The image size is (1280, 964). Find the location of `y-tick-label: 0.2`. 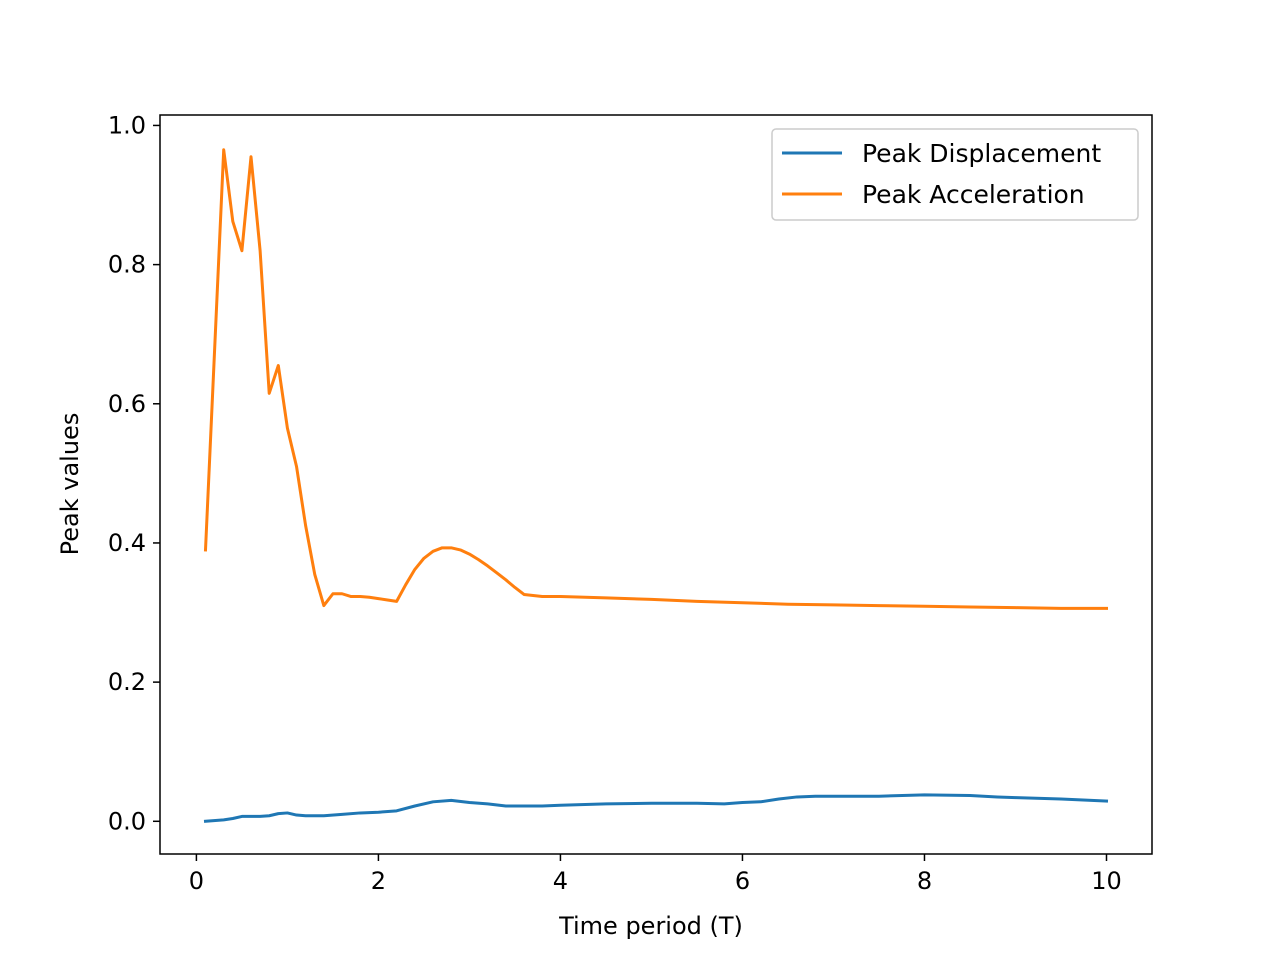

y-tick-label: 0.2 is located at coordinates (127, 682).